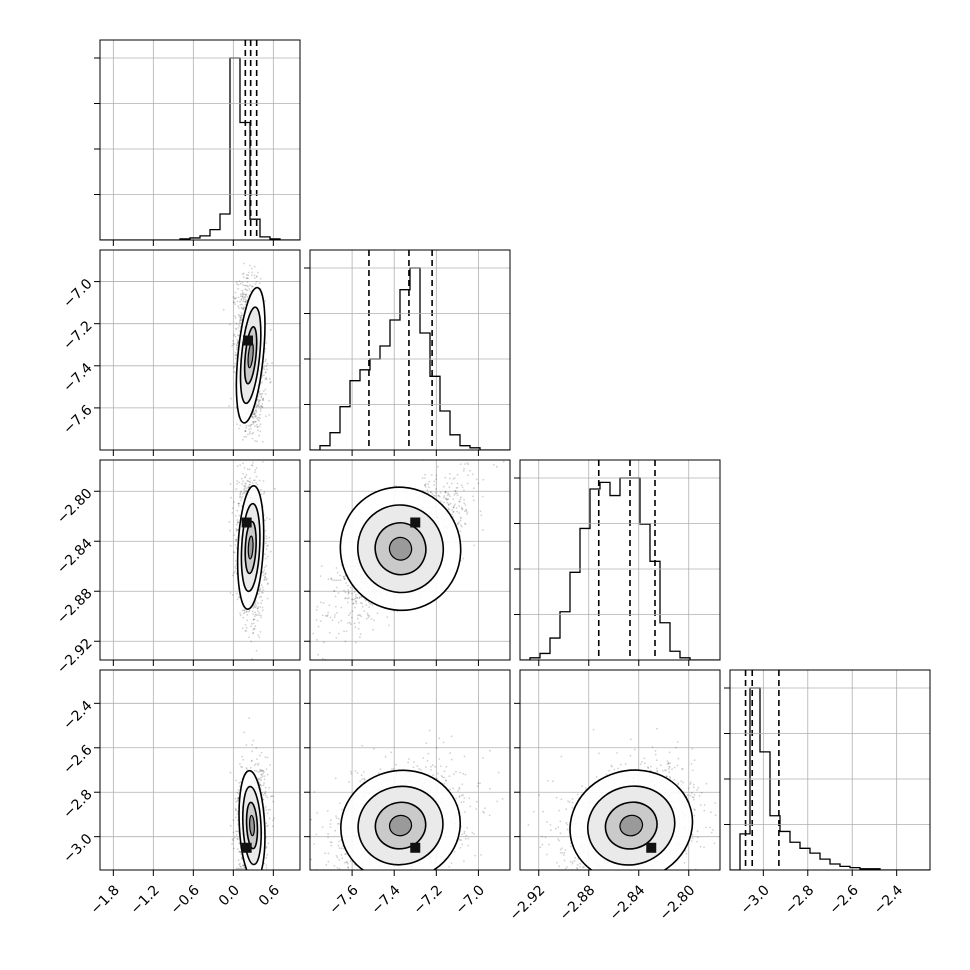 The height and width of the screenshot is (970, 970). I want to click on y-tick-label: −7.0, so click(77, 293).